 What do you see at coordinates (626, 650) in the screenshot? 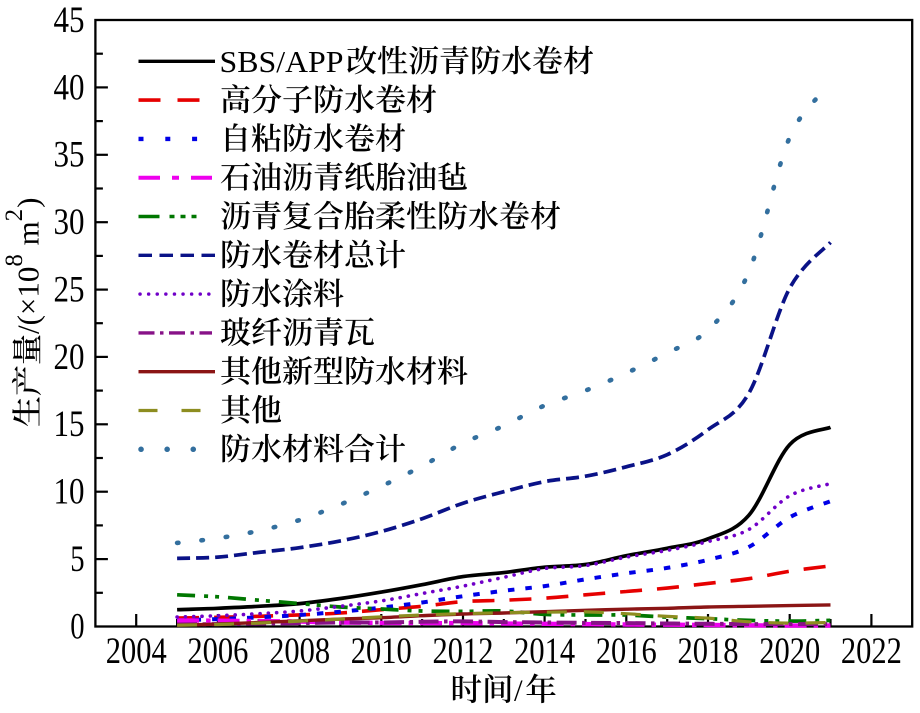
I see `svg-text: 2016` at bounding box center [626, 650].